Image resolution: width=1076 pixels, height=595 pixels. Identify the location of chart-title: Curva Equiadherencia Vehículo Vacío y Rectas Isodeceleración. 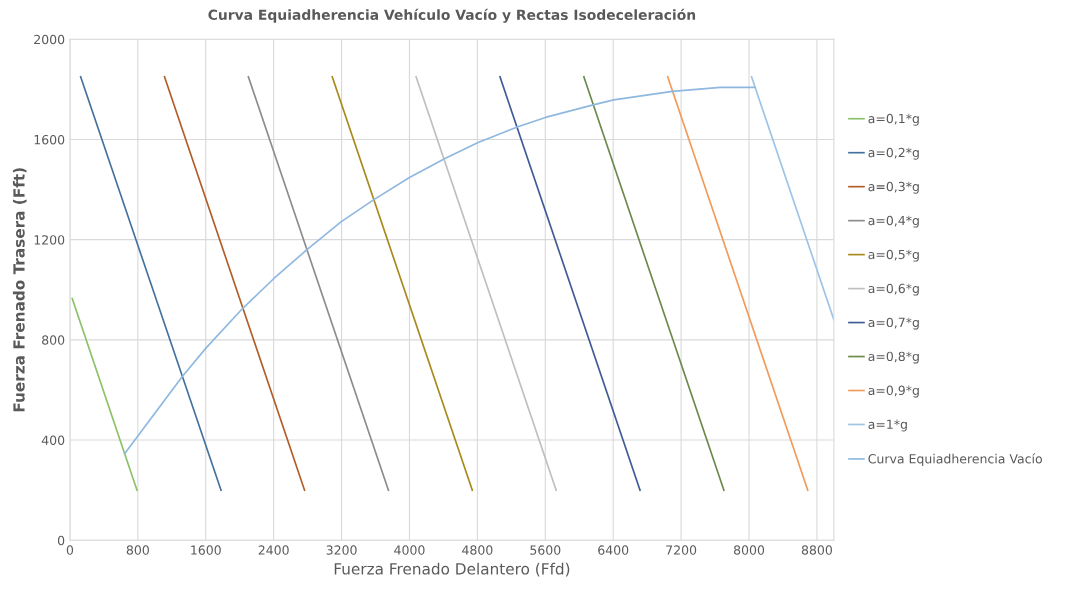
(452, 15).